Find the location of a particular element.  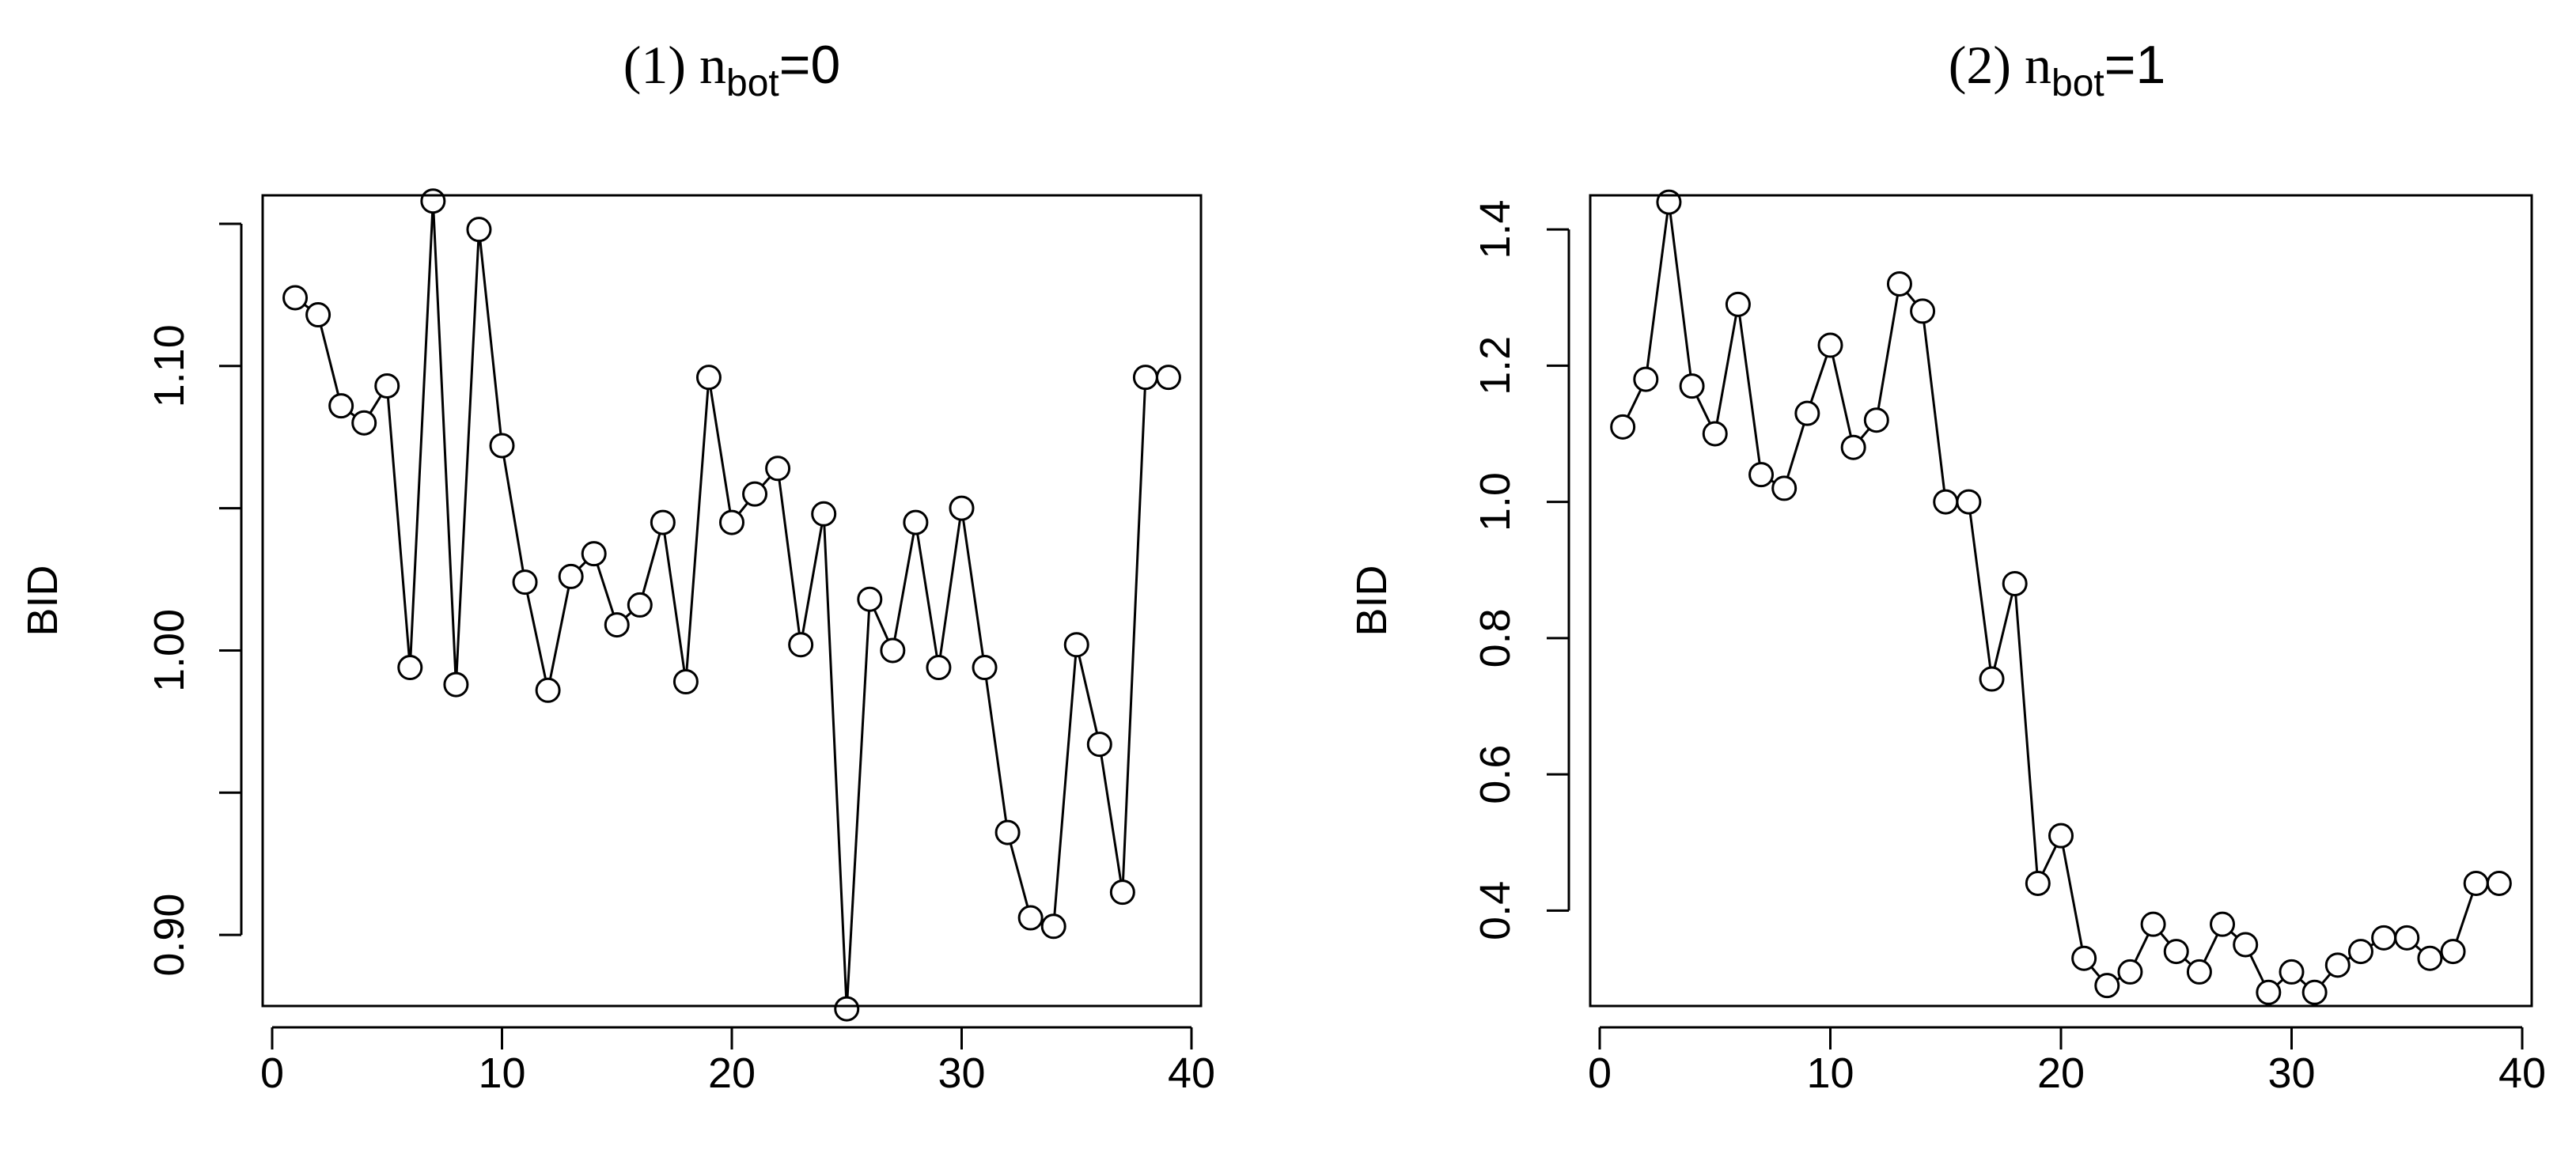

chart-title-subscript: bot is located at coordinates (2077, 83).